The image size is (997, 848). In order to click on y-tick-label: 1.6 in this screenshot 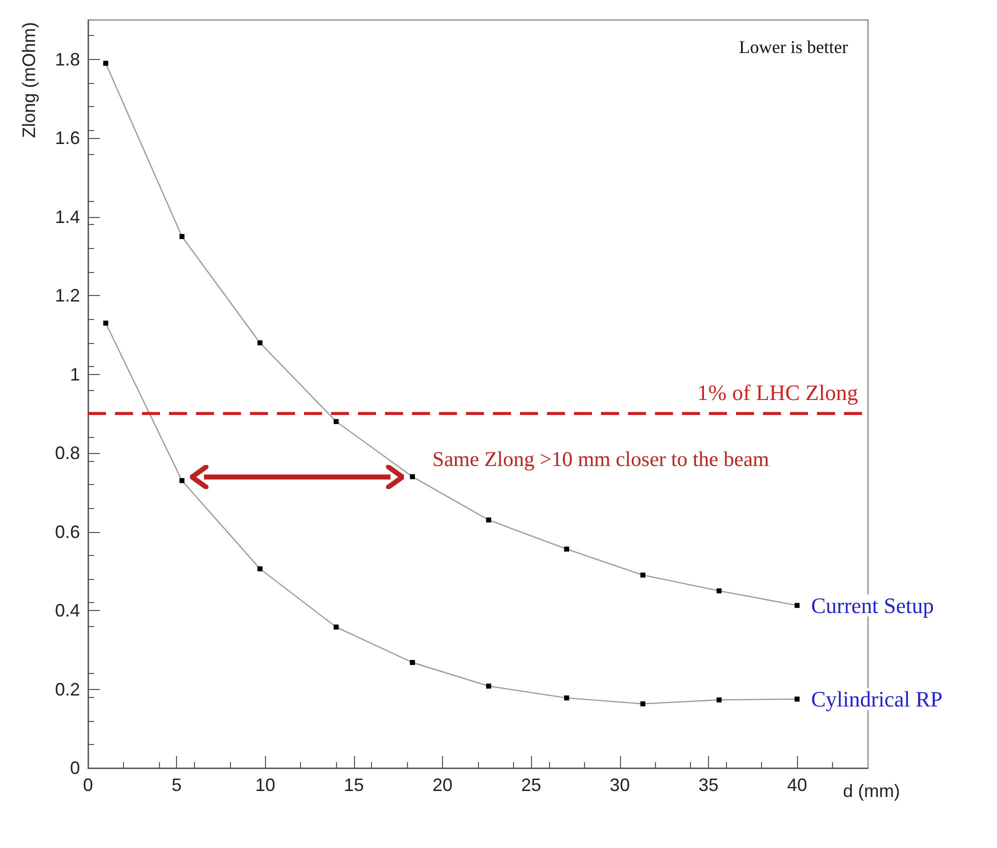, I will do `click(67, 138)`.